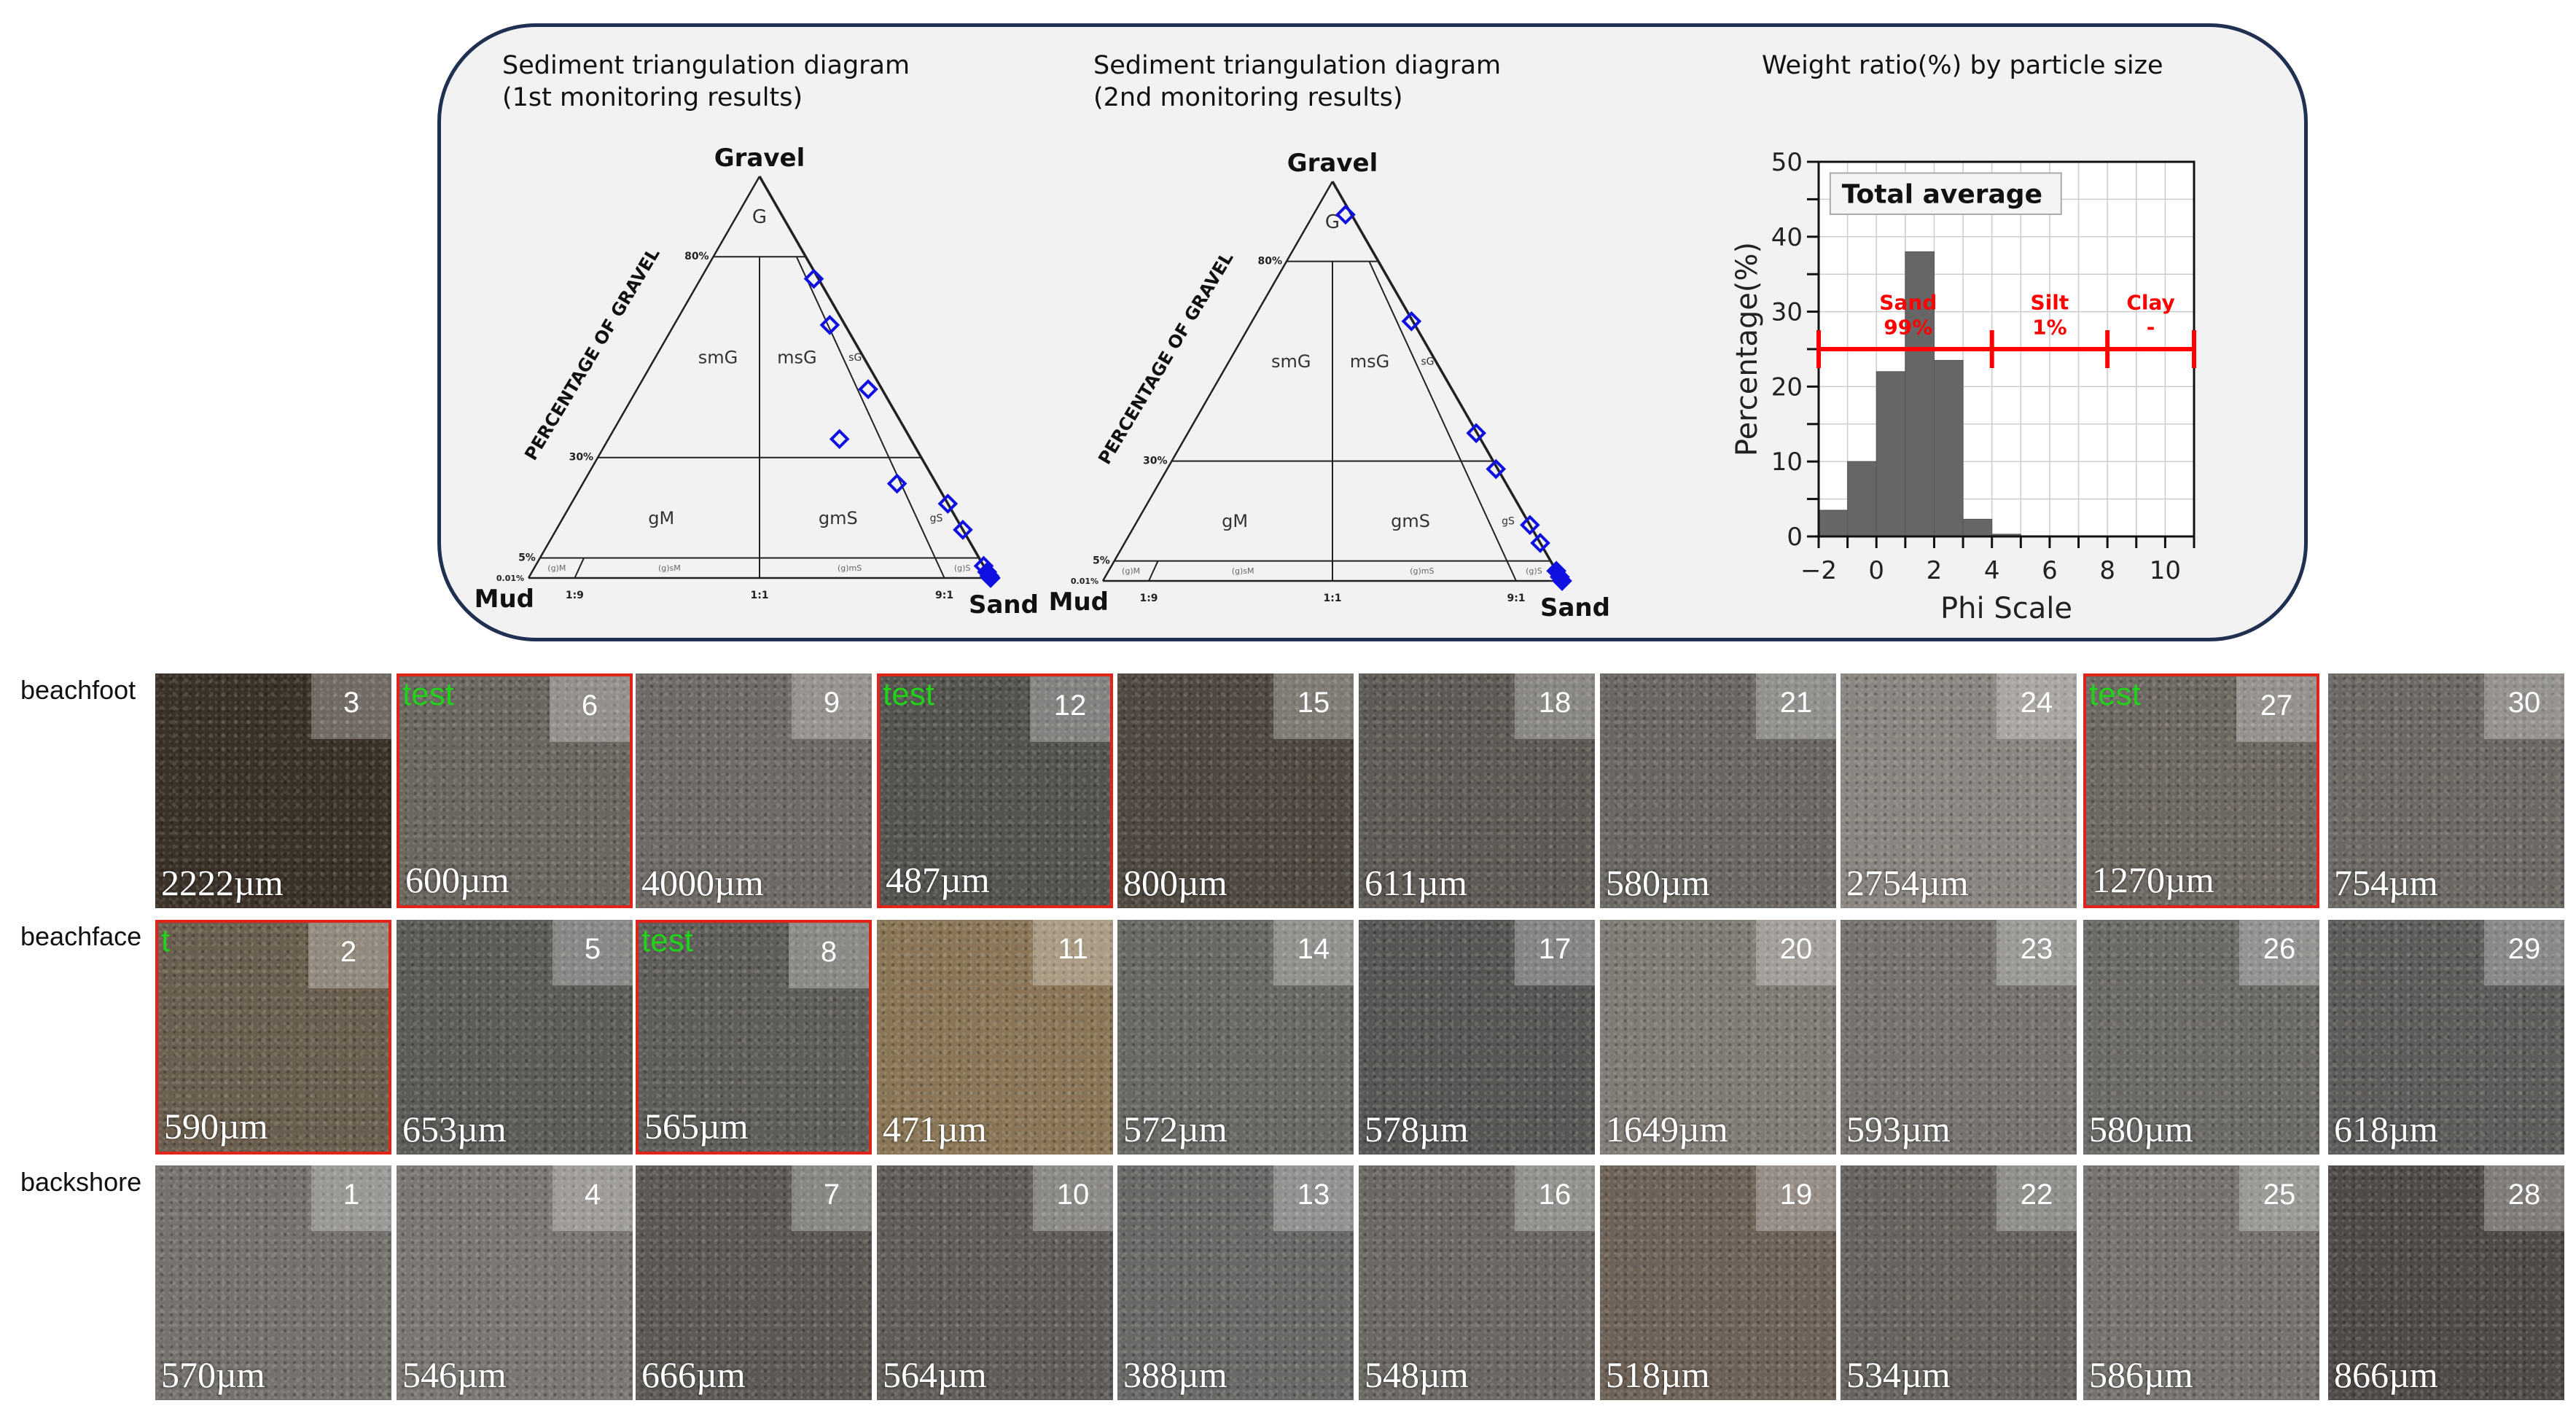 The width and height of the screenshot is (2576, 1414). I want to click on row-label-backshore: backshore, so click(81, 1182).